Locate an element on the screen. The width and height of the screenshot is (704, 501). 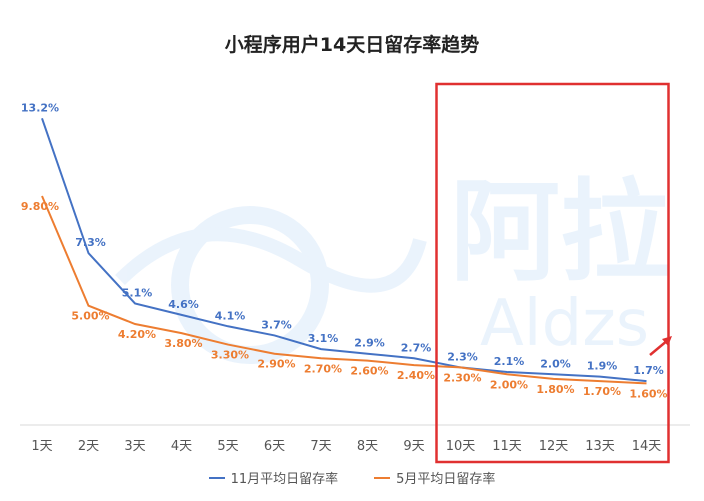
legend-label-may: 5月平均日留存率 is located at coordinates (446, 479).